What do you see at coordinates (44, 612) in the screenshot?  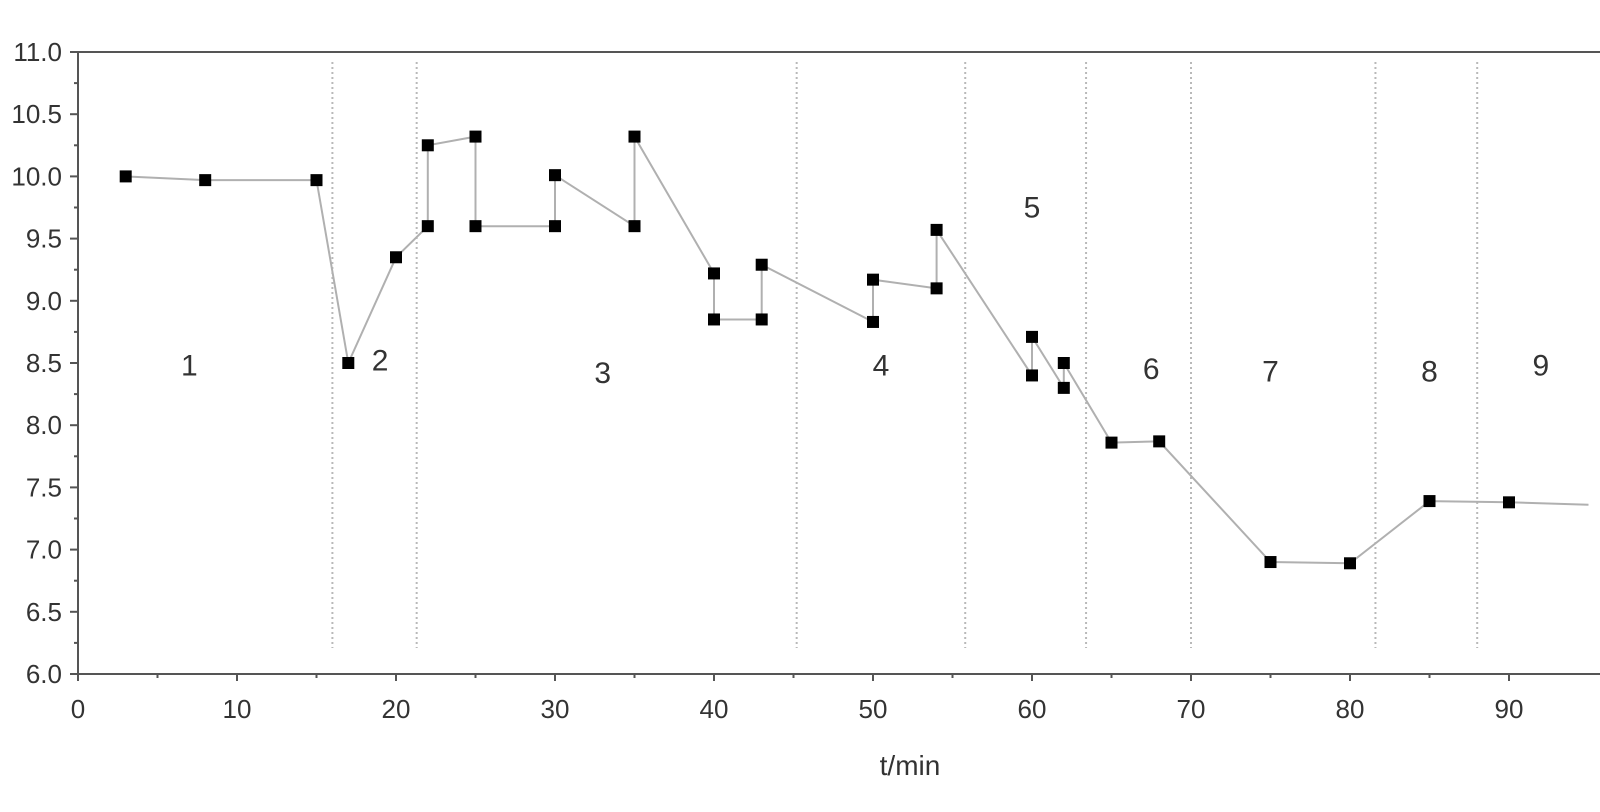 I see `y-tick-label: 6.5` at bounding box center [44, 612].